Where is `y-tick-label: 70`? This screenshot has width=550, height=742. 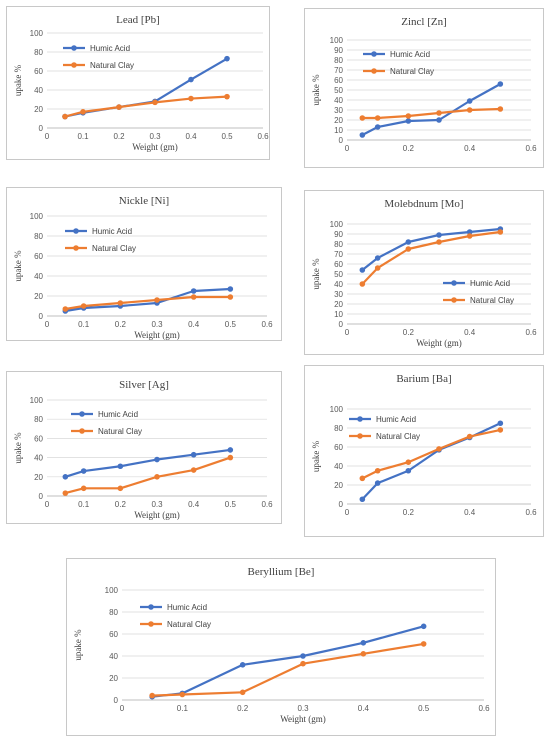
y-tick-label: 70 is located at coordinates (338, 70).